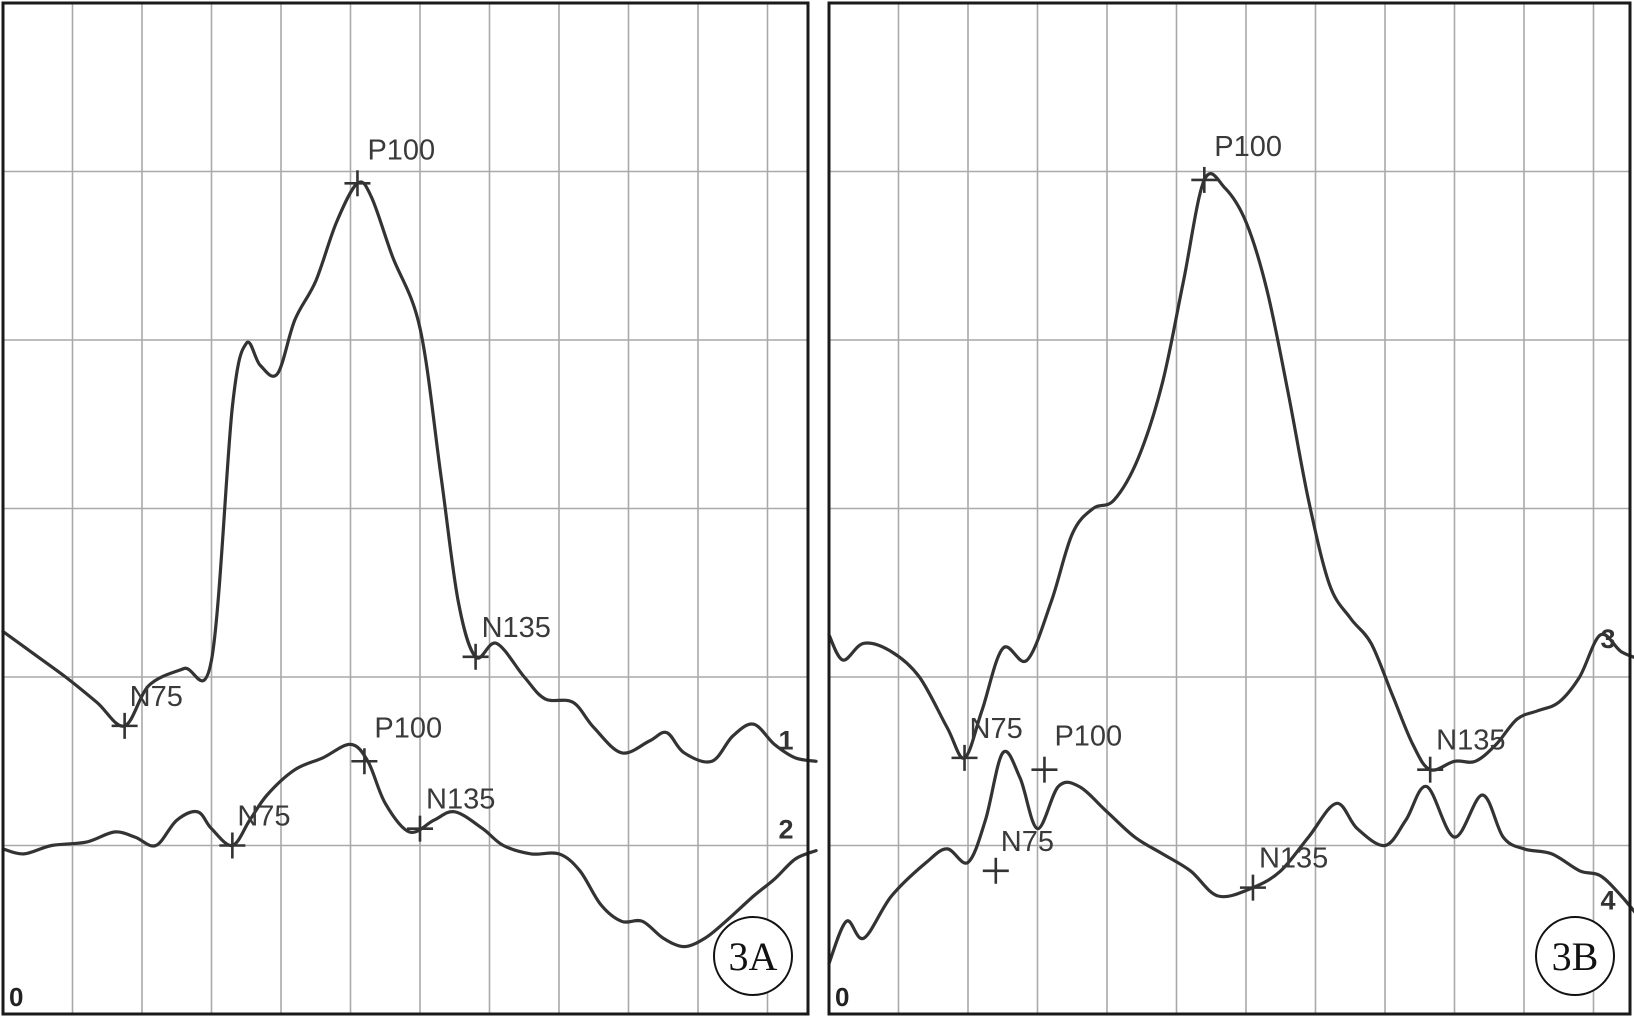 The image size is (1634, 1017). I want to click on panel-3b-id: 3B, so click(1575, 956).